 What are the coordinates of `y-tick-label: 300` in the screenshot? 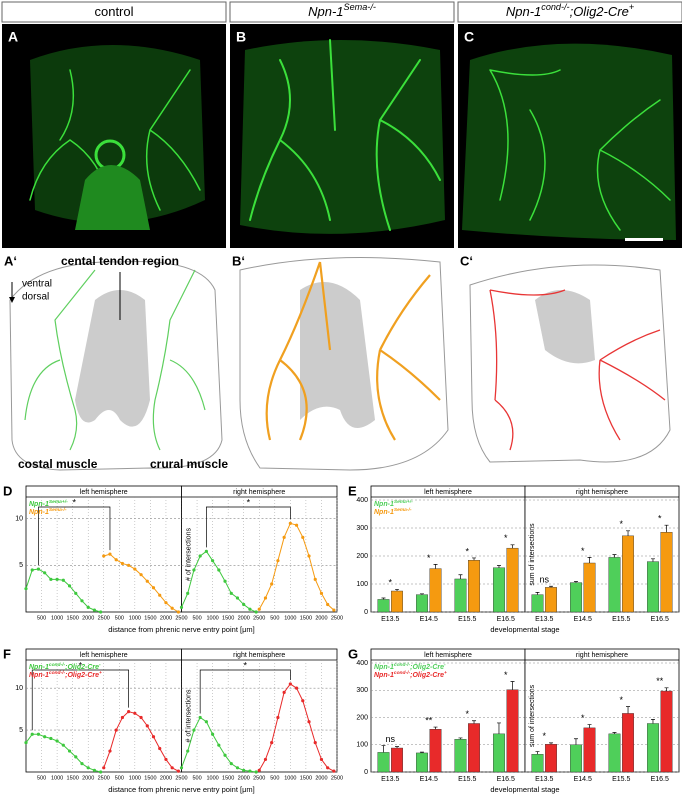 It's located at (362, 690).